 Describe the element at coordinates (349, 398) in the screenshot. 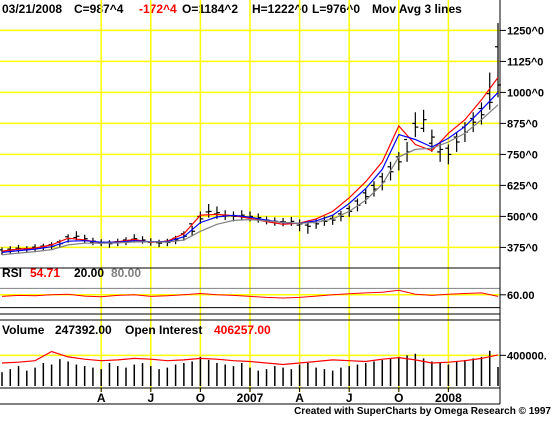

I see `x-tick-label-5: J` at that location.